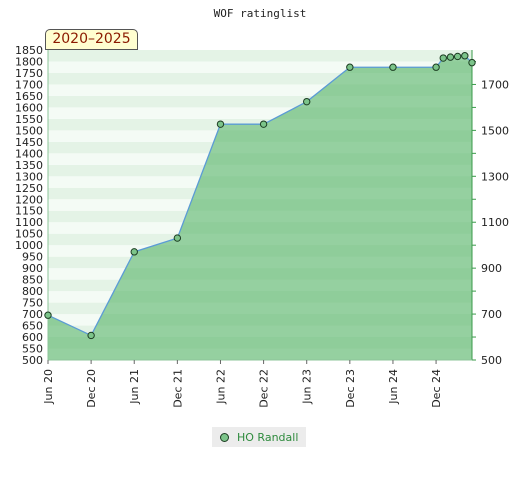  What do you see at coordinates (307, 387) in the screenshot?
I see `x-tick-label: Jun 23` at bounding box center [307, 387].